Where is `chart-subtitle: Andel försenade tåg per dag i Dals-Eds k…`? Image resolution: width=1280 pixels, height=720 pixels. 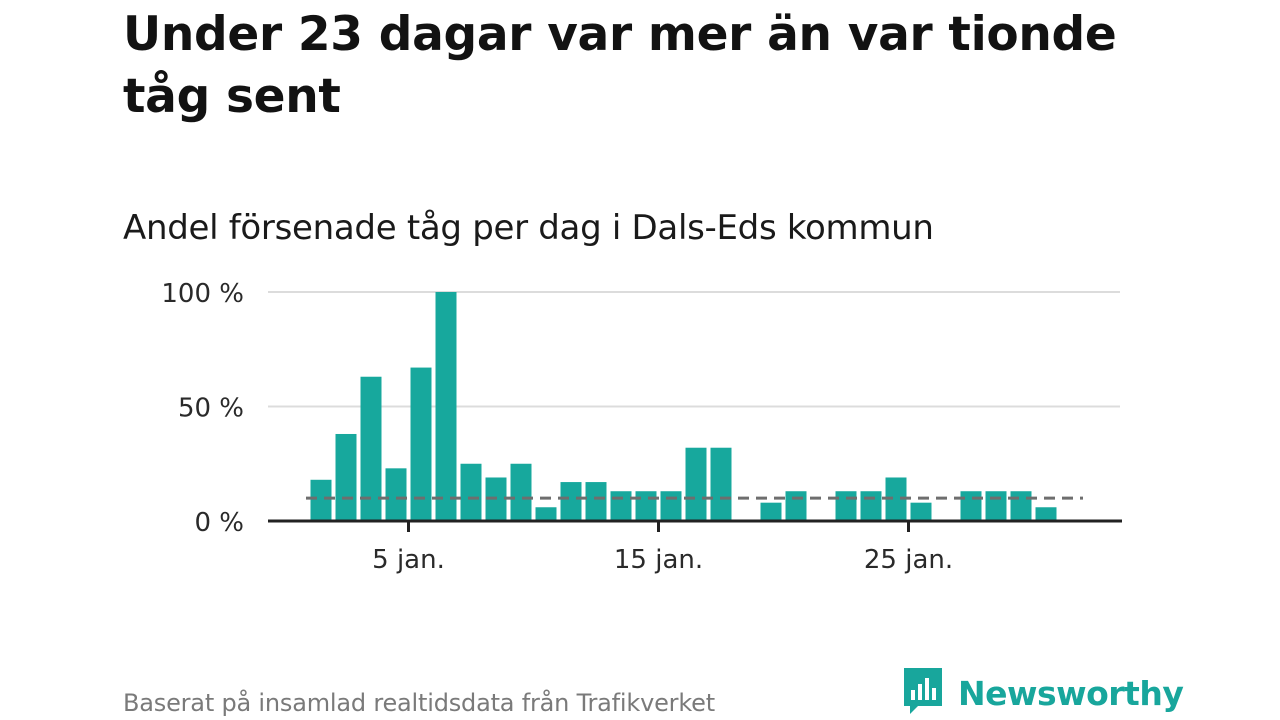 chart-subtitle: Andel försenade tåg per dag i Dals-Eds k… is located at coordinates (528, 228).